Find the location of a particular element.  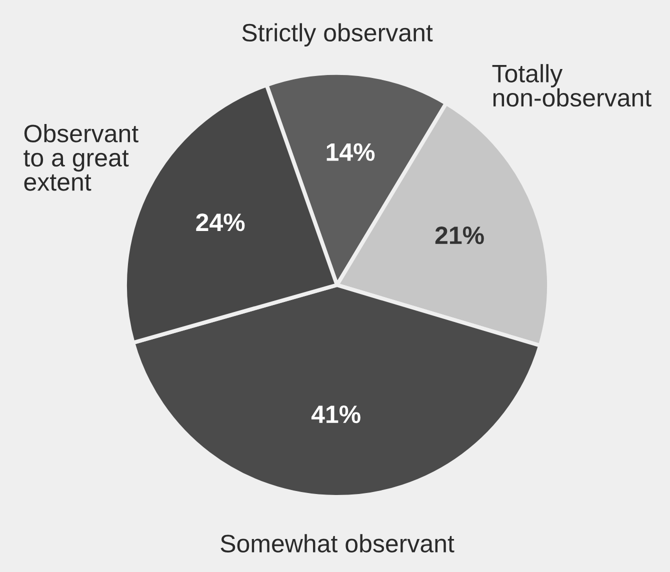

data-label: 41% is located at coordinates (335, 415).